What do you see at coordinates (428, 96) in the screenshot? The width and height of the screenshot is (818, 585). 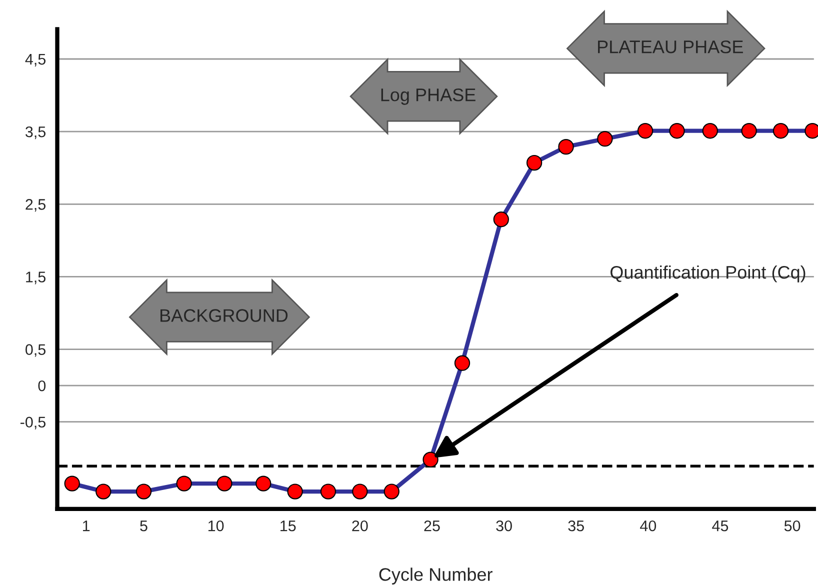 I see `annotation: Log PHASE` at bounding box center [428, 96].